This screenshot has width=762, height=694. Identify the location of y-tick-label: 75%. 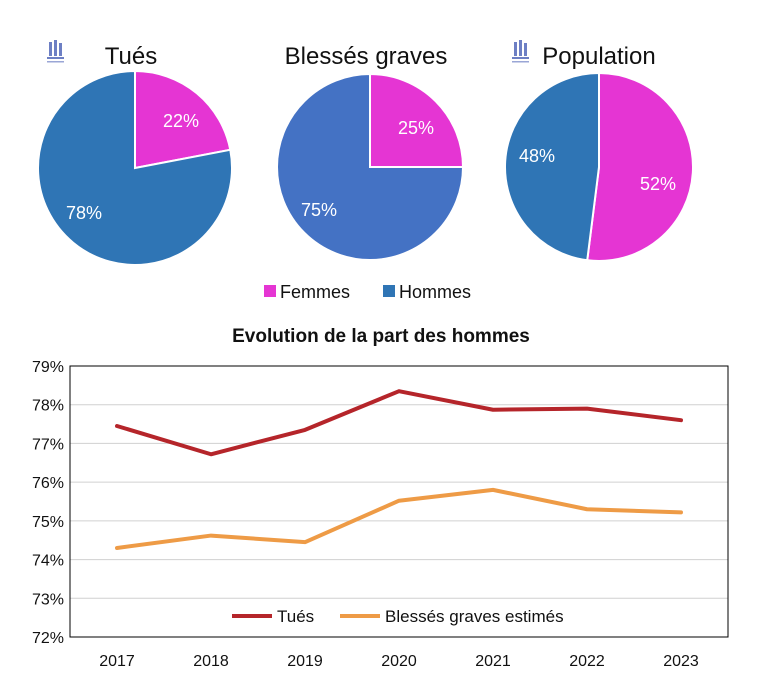
(48, 522).